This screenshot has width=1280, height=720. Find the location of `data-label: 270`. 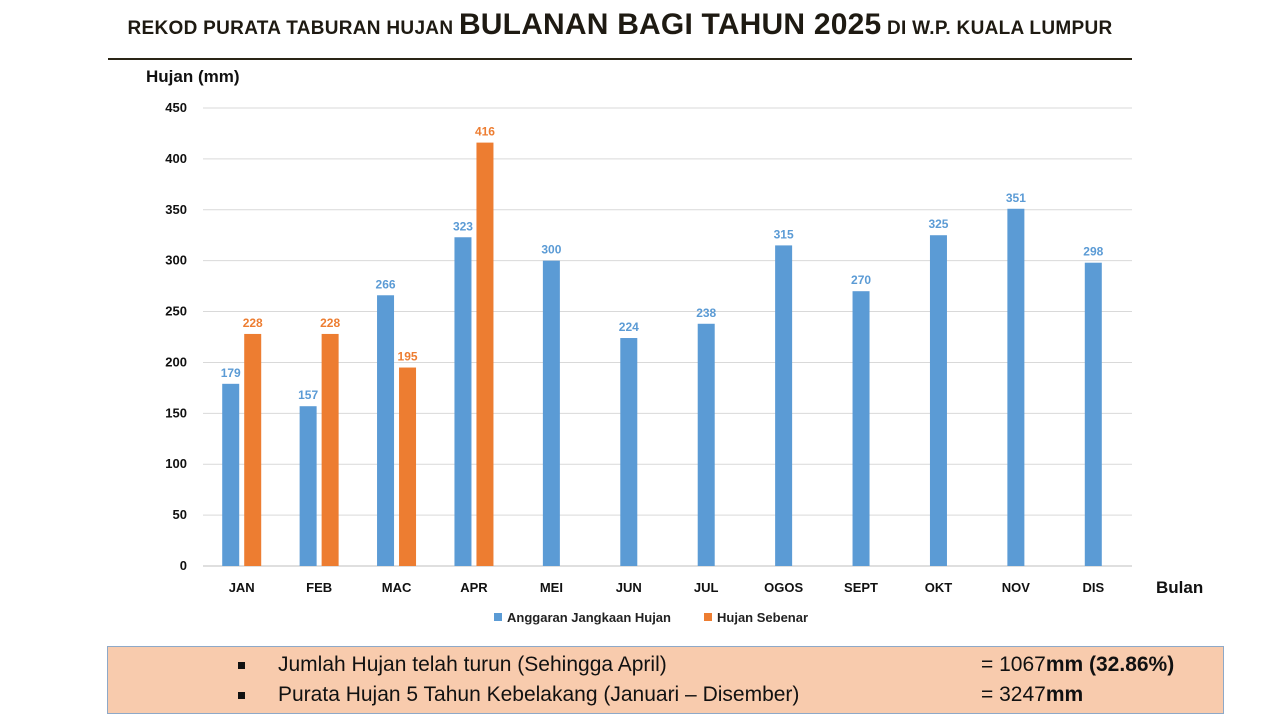

data-label: 270 is located at coordinates (861, 280).